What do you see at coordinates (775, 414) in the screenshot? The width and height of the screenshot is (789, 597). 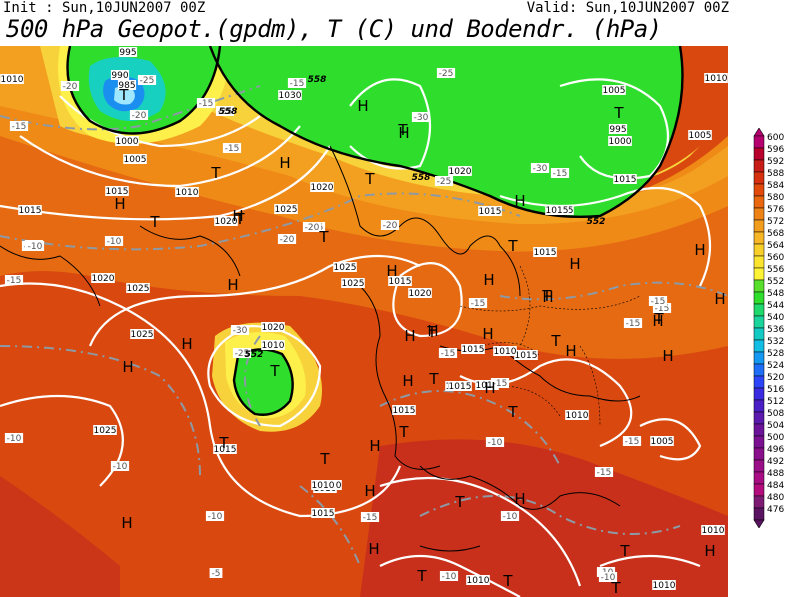 I see `legend-level-label: 508` at bounding box center [775, 414].